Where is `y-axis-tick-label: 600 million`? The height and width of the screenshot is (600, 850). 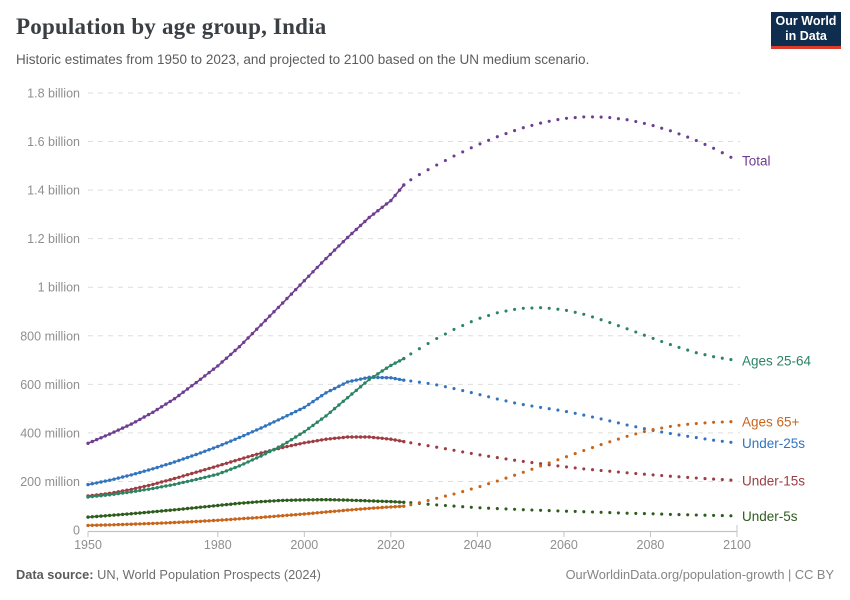 y-axis-tick-label: 600 million is located at coordinates (50, 385).